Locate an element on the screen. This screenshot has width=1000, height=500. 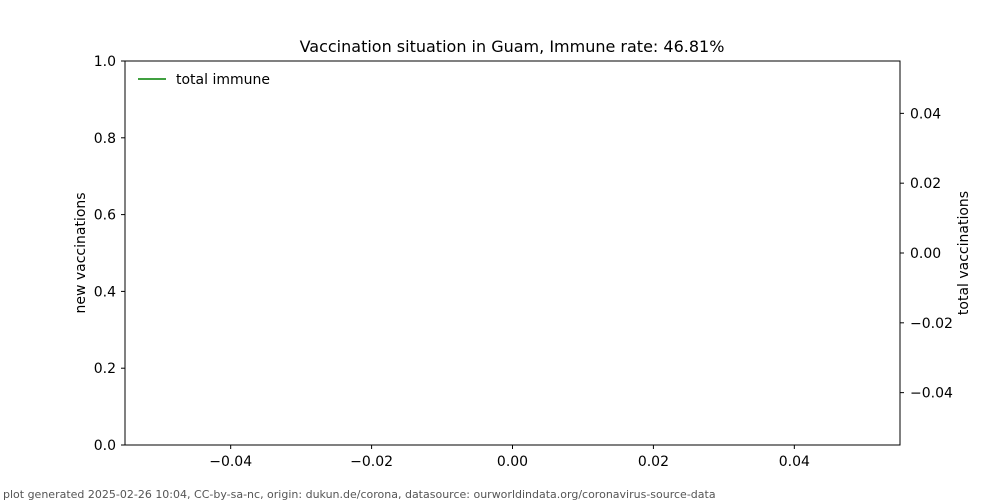
right-y-tick-label: −0.02 is located at coordinates (931, 324).